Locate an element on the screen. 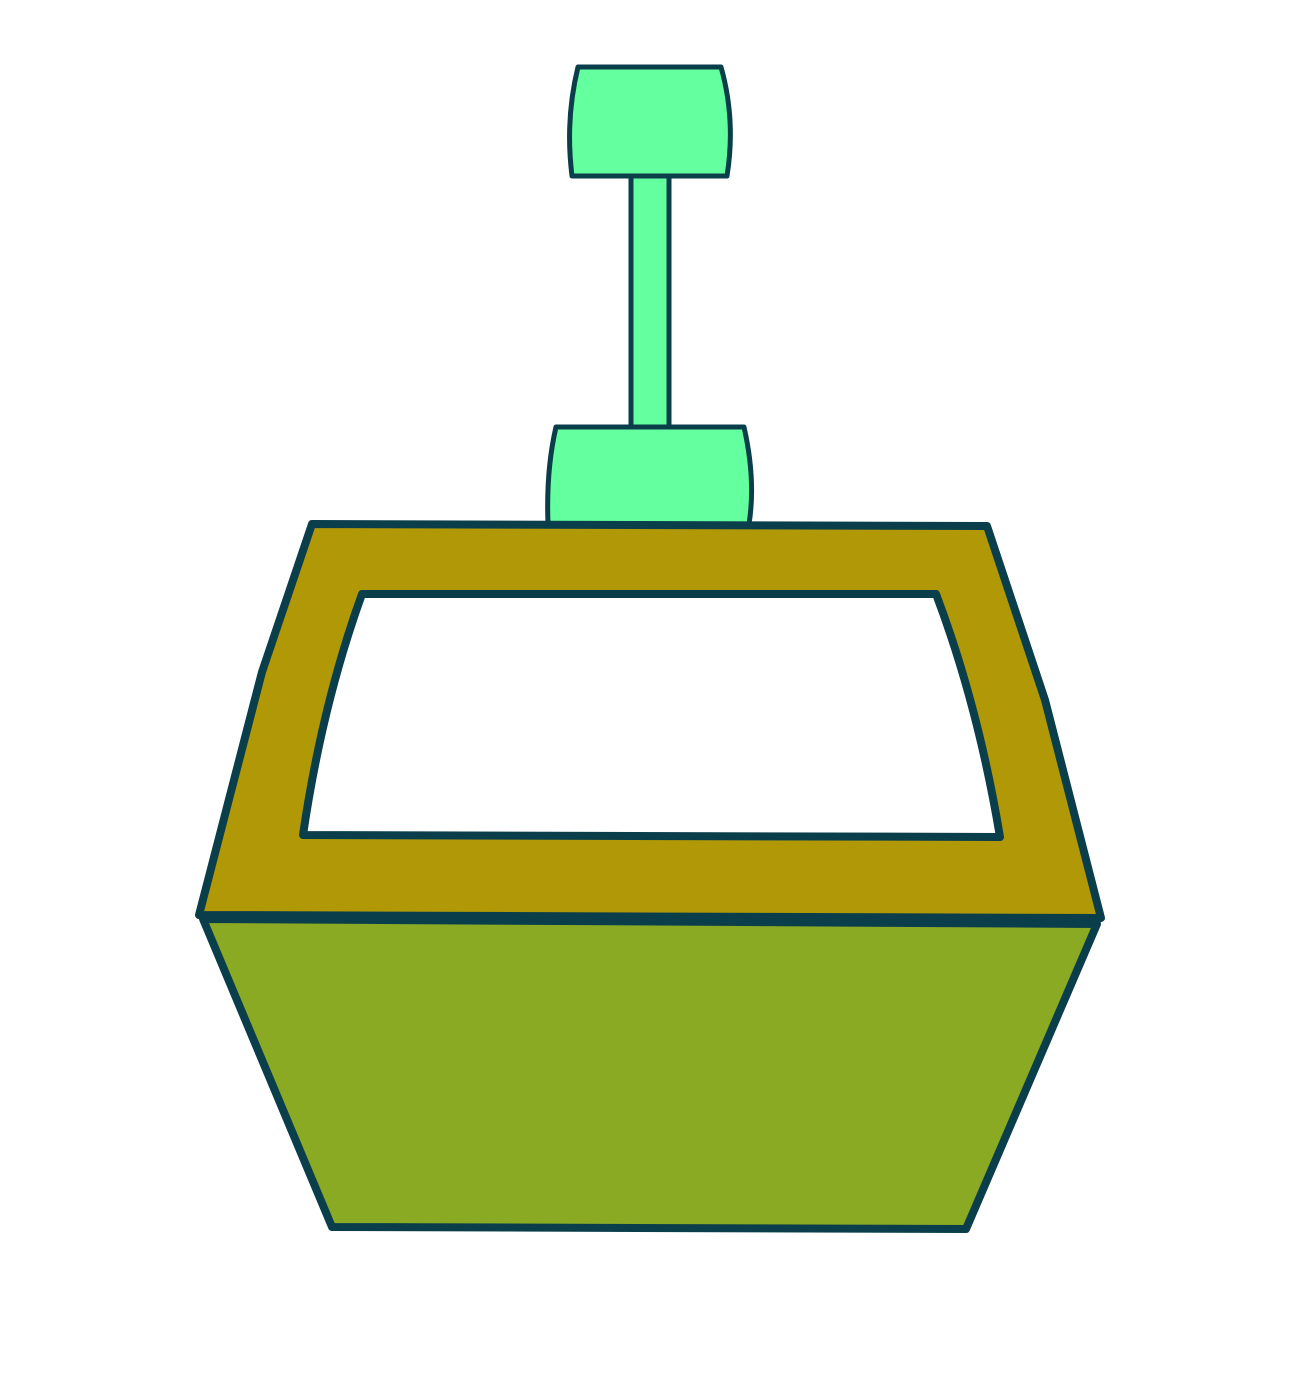  hanger-rod is located at coordinates (650, 302).